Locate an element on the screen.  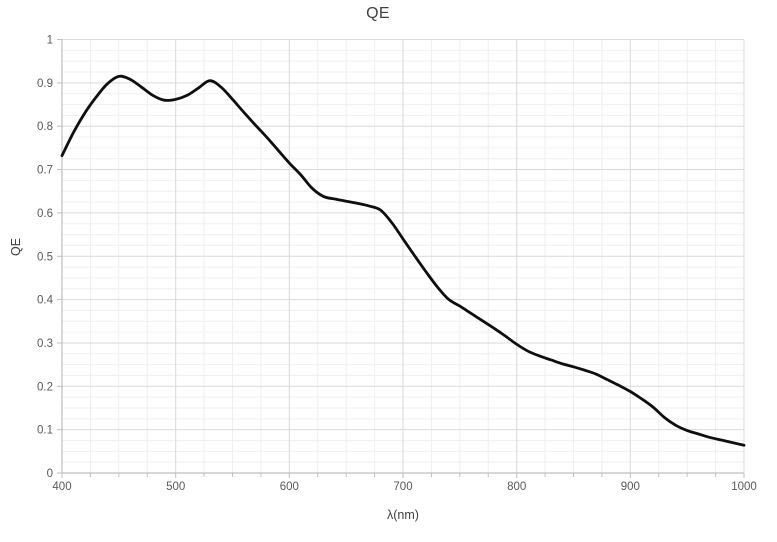
x-tick-label: 500 is located at coordinates (175, 487).